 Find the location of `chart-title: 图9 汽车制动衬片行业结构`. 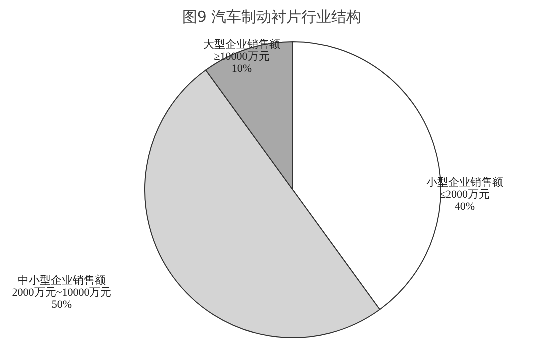

chart-title: 图9 汽车制动衬片行业结构 is located at coordinates (272, 17).